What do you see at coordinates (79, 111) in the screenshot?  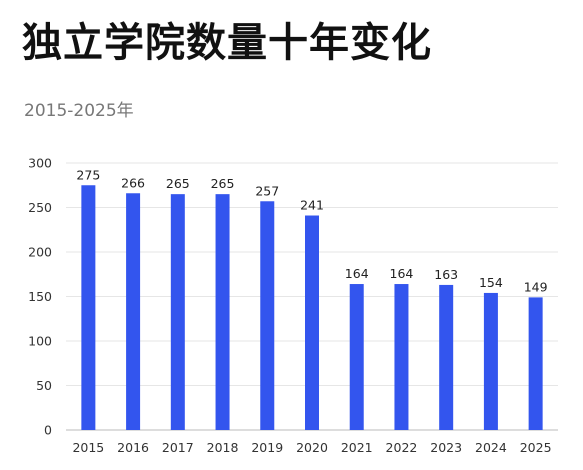 I see `chart-subtitle: 2015-2025年` at bounding box center [79, 111].